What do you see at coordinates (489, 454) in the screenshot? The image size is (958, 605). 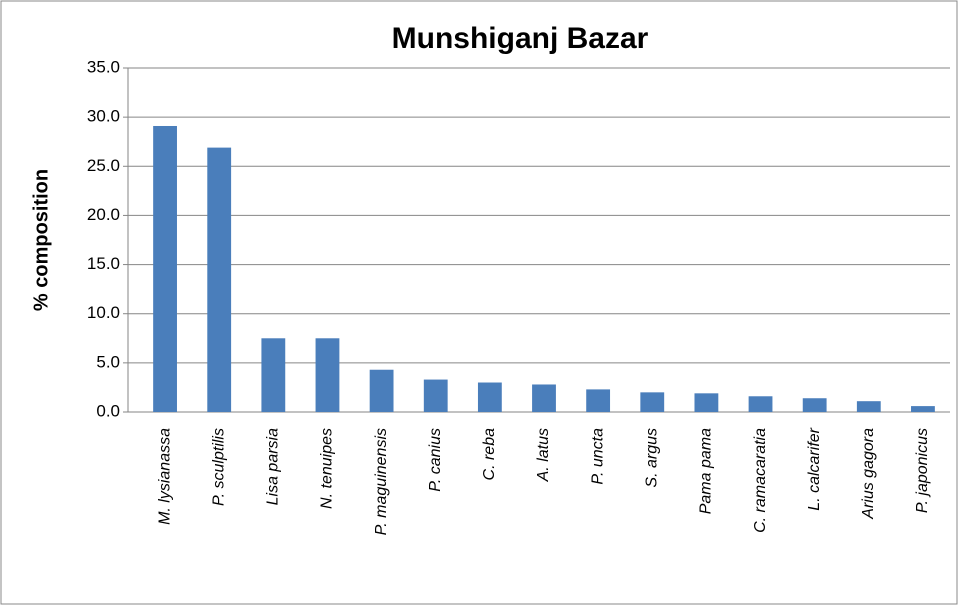 I see `x-tick-label: C. reba` at bounding box center [489, 454].